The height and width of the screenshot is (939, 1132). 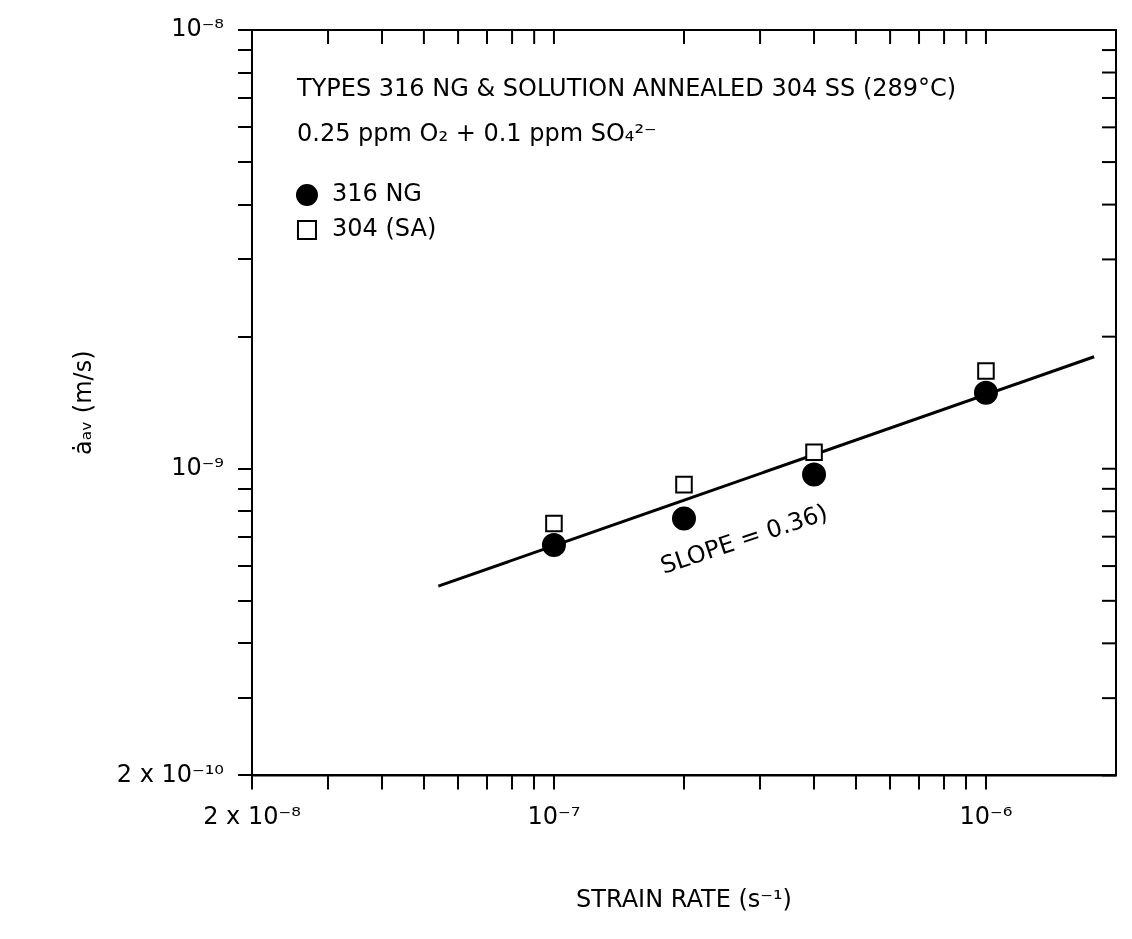 What do you see at coordinates (476, 133) in the screenshot?
I see `text: 0.25 ppm O₂ + 0.1 ppm SO₄²⁻` at bounding box center [476, 133].